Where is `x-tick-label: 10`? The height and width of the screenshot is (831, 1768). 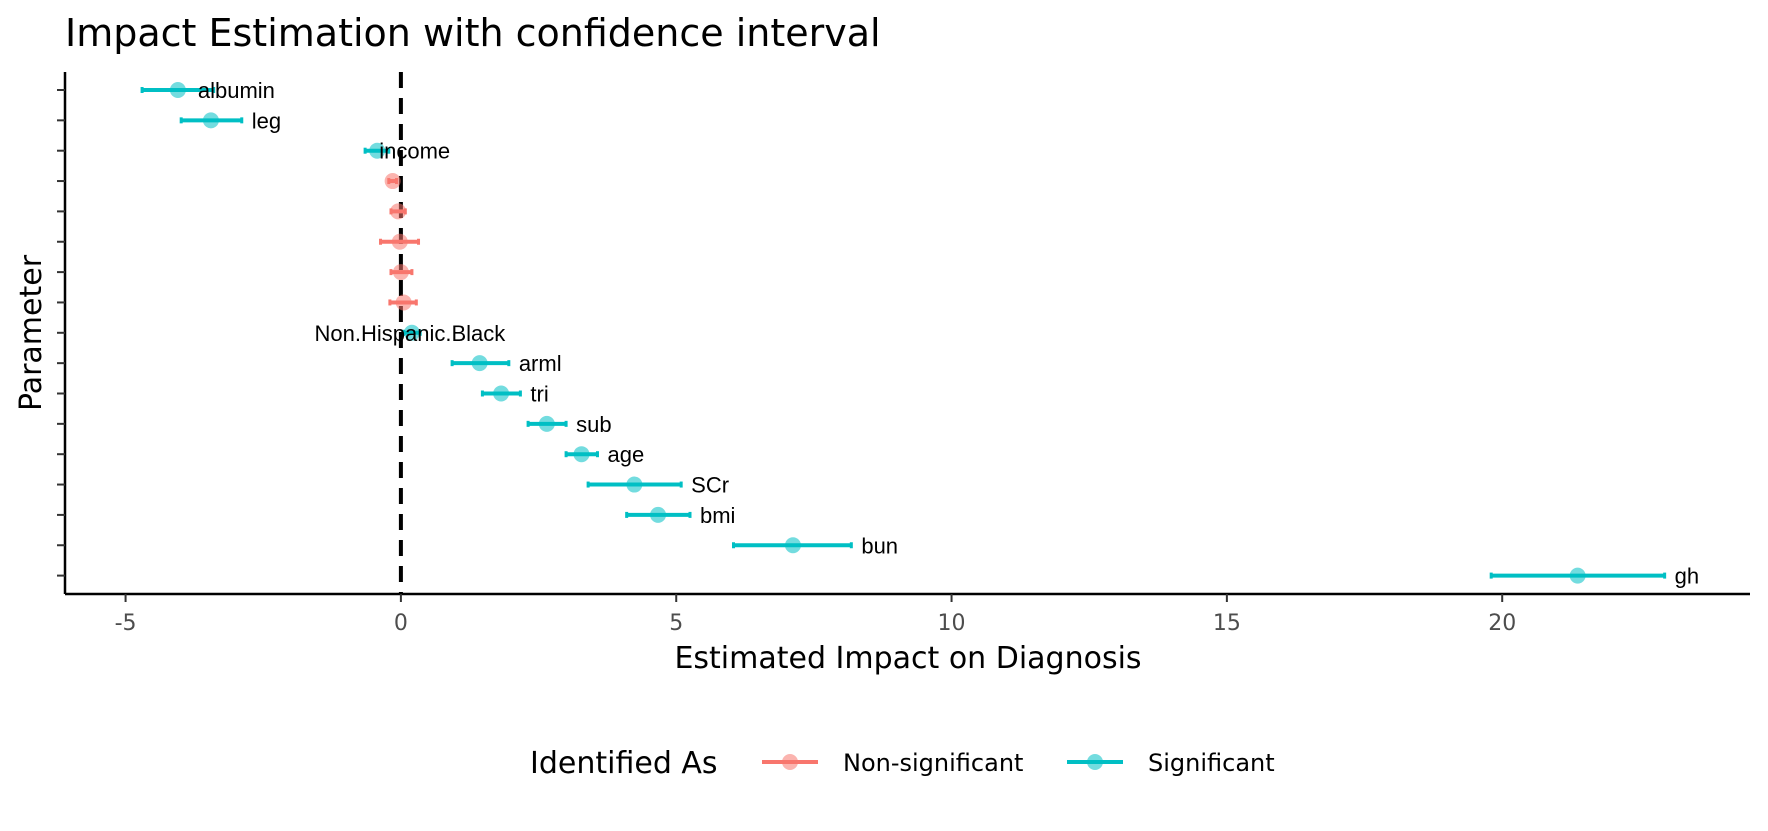
x-tick-label: 10 is located at coordinates (952, 623).